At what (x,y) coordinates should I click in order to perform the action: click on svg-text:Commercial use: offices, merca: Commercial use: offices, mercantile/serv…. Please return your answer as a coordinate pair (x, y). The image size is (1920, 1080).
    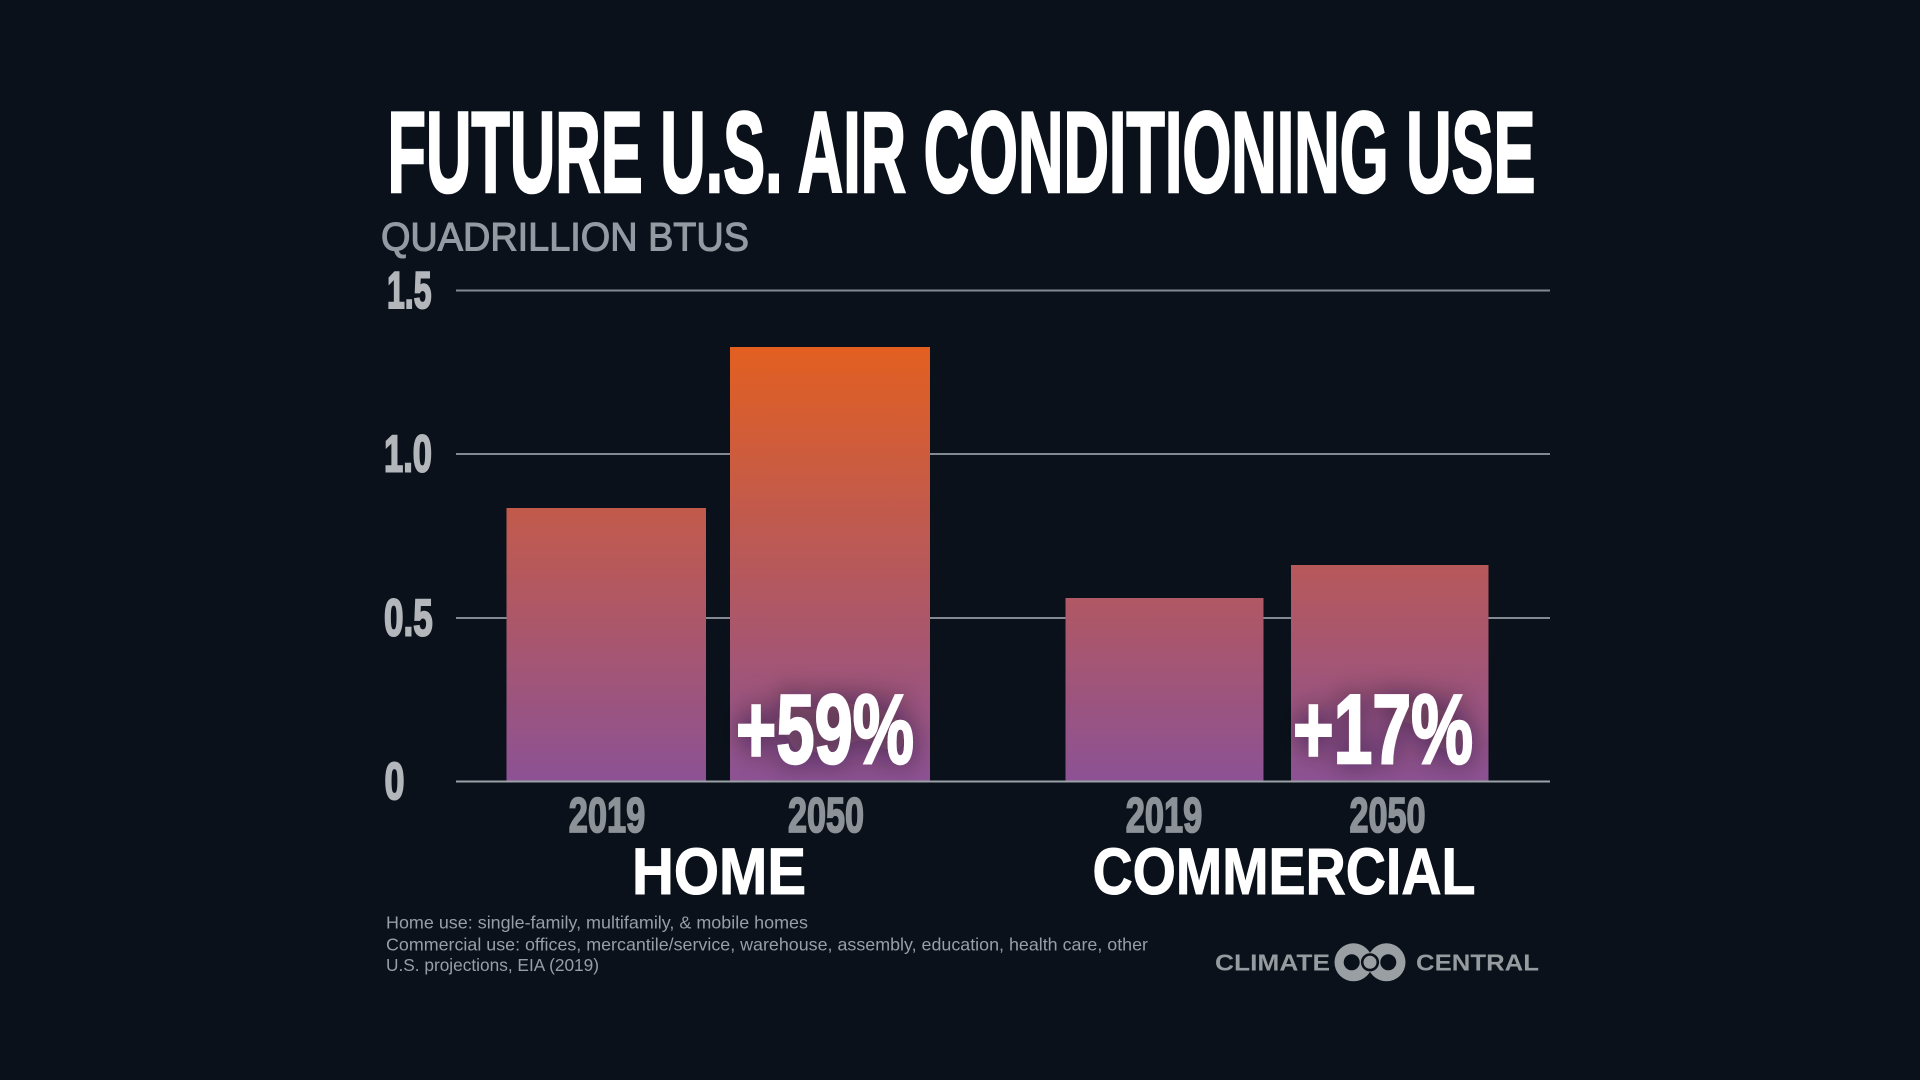
    Looking at the image, I should click on (767, 944).